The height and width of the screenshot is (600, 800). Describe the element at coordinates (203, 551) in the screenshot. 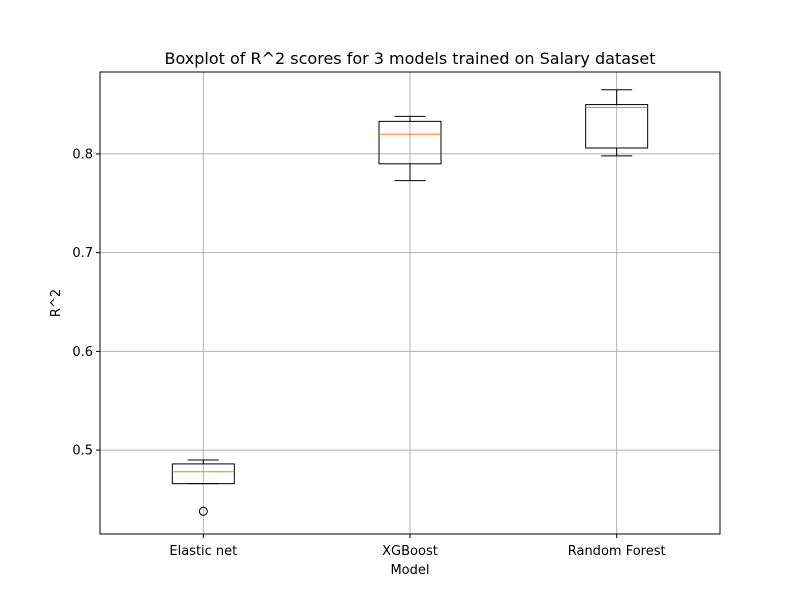

I see `x-tick-label: Elastic net` at that location.